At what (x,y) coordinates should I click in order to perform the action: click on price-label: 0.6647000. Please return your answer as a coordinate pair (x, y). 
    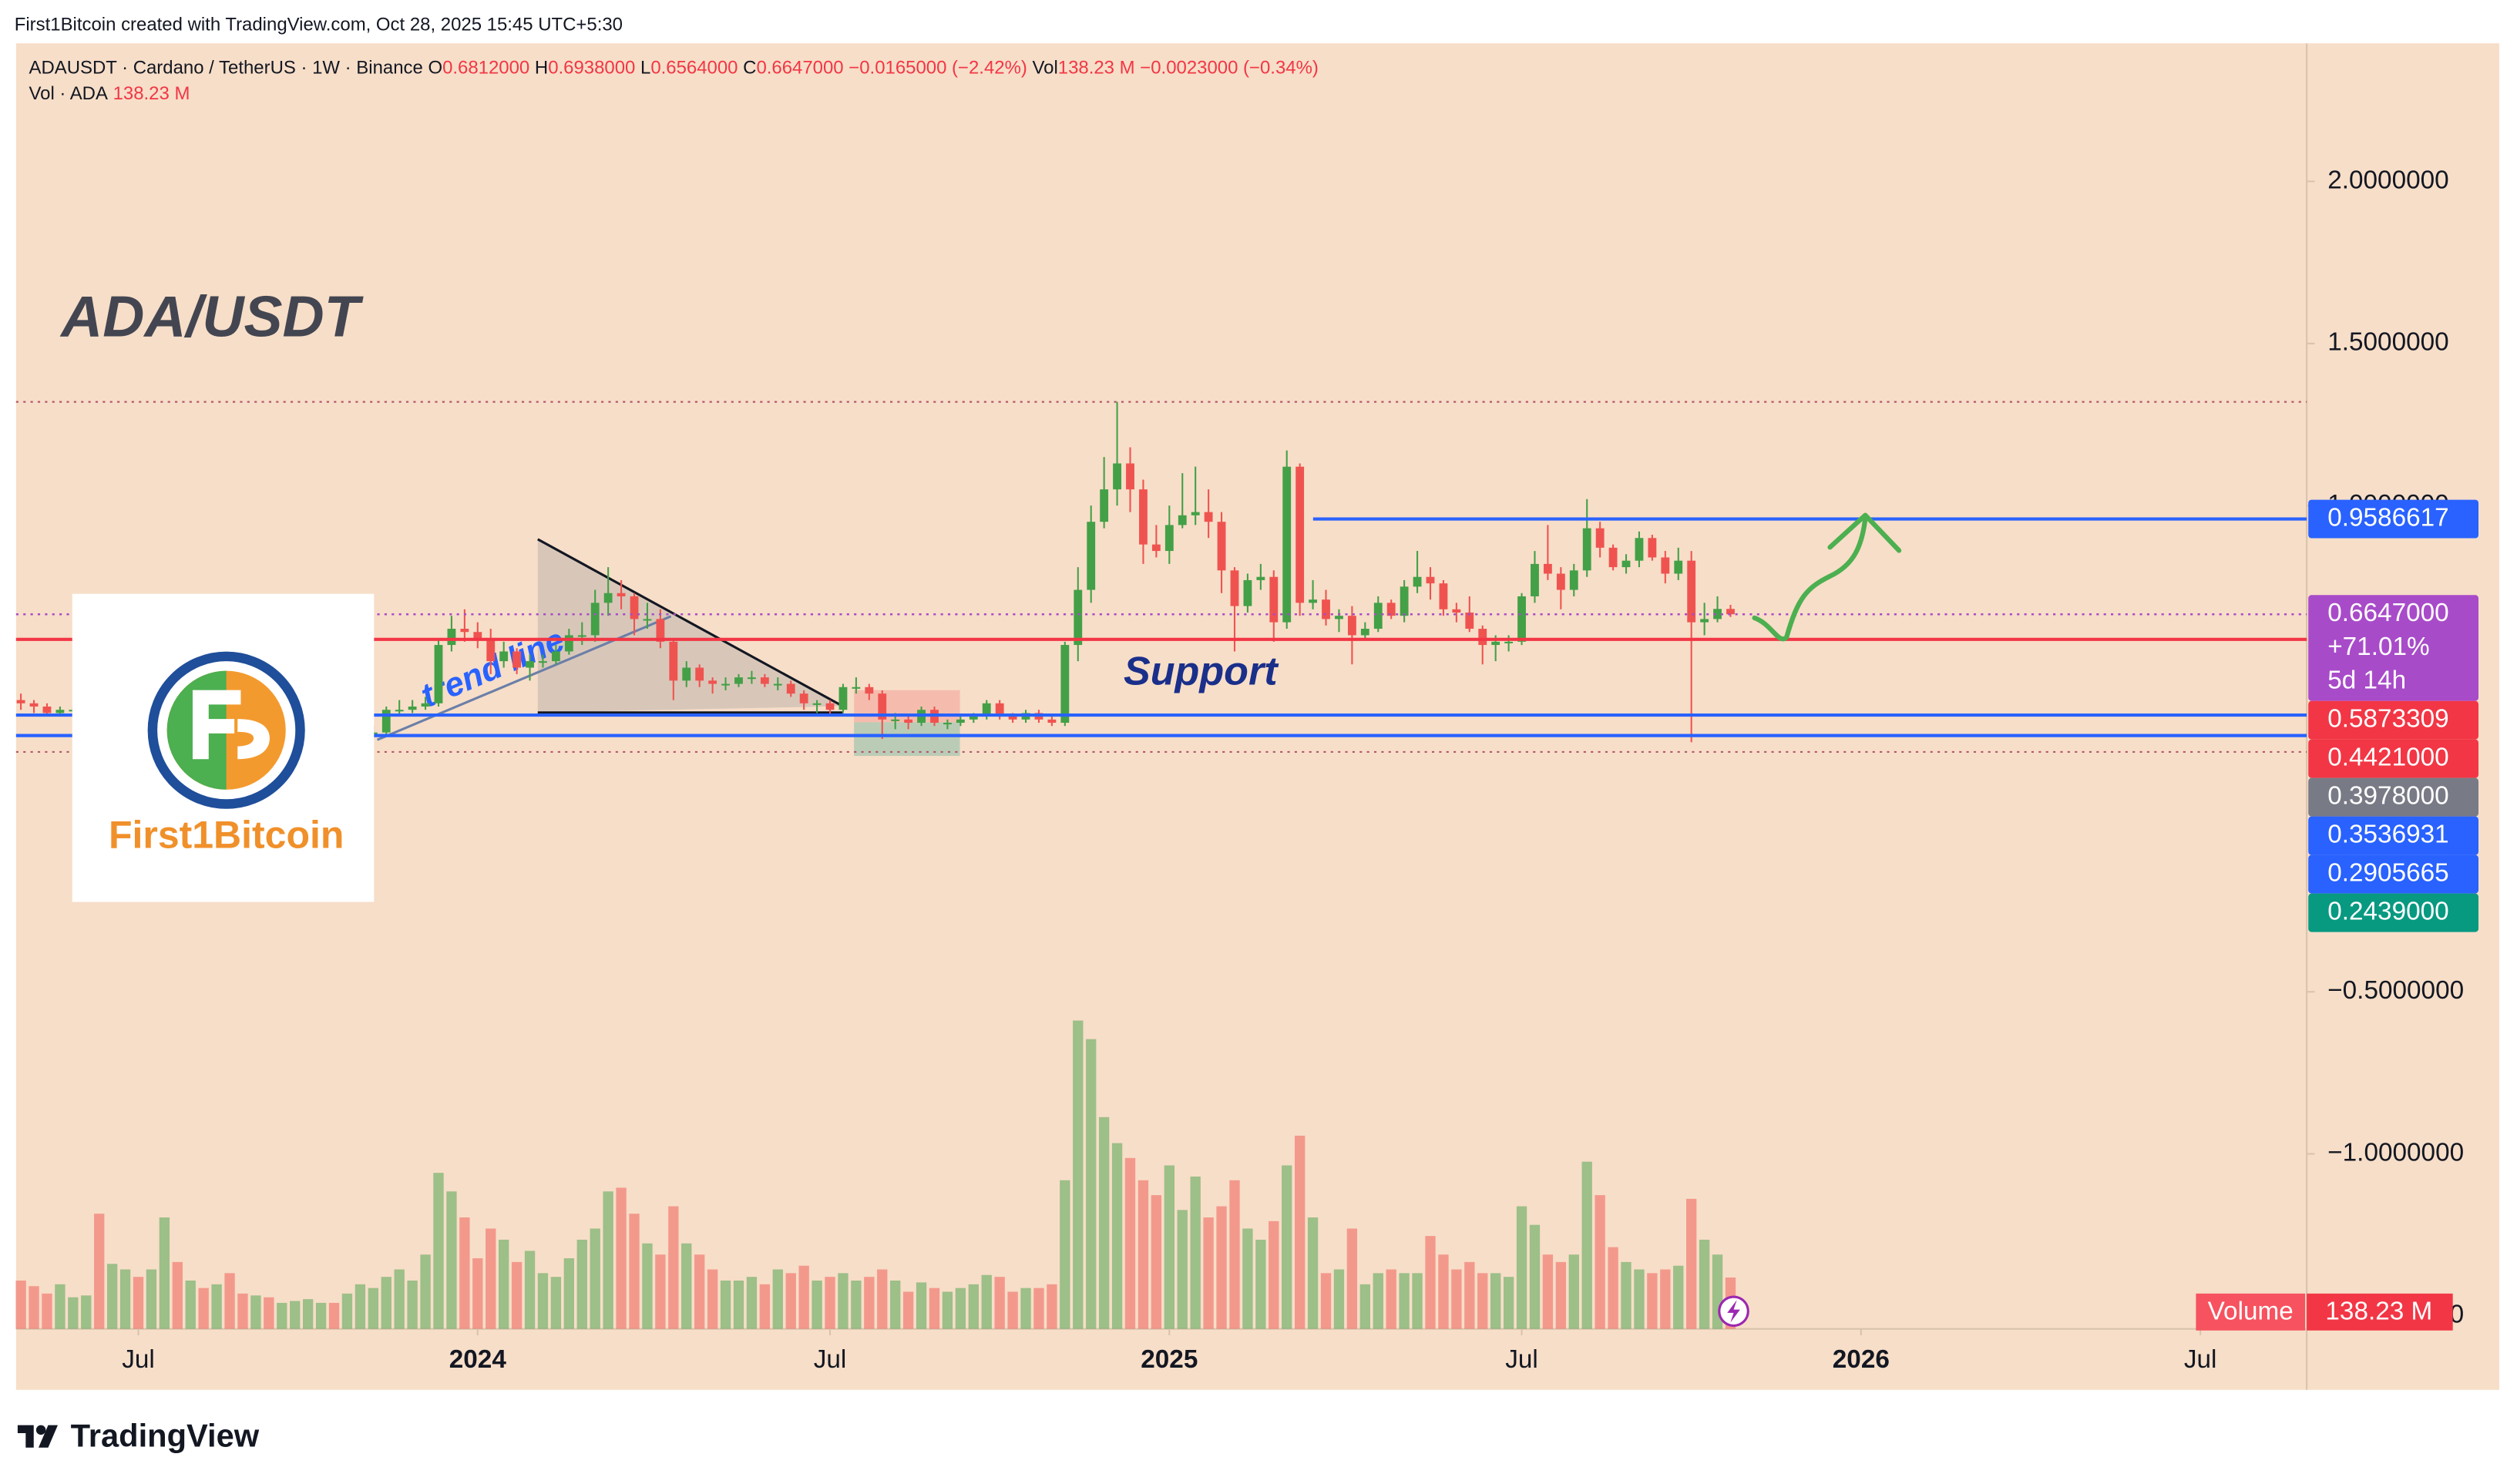
    Looking at the image, I should click on (2387, 613).